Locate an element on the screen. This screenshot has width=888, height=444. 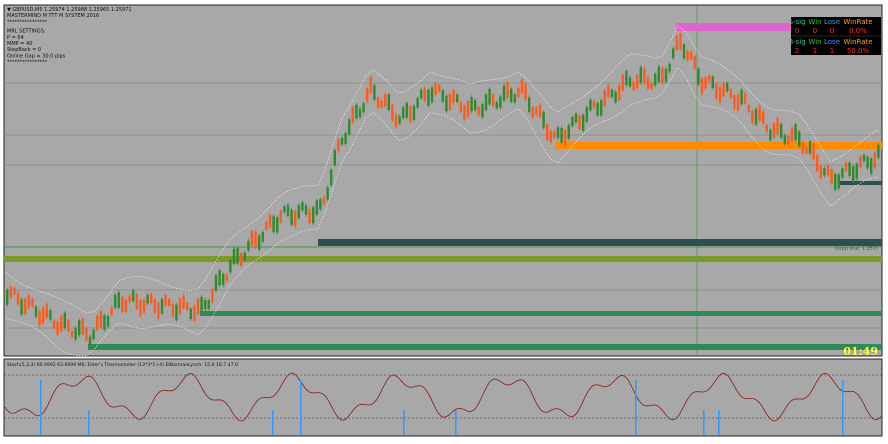
info-line: StepBack = 0 is located at coordinates (24, 50).